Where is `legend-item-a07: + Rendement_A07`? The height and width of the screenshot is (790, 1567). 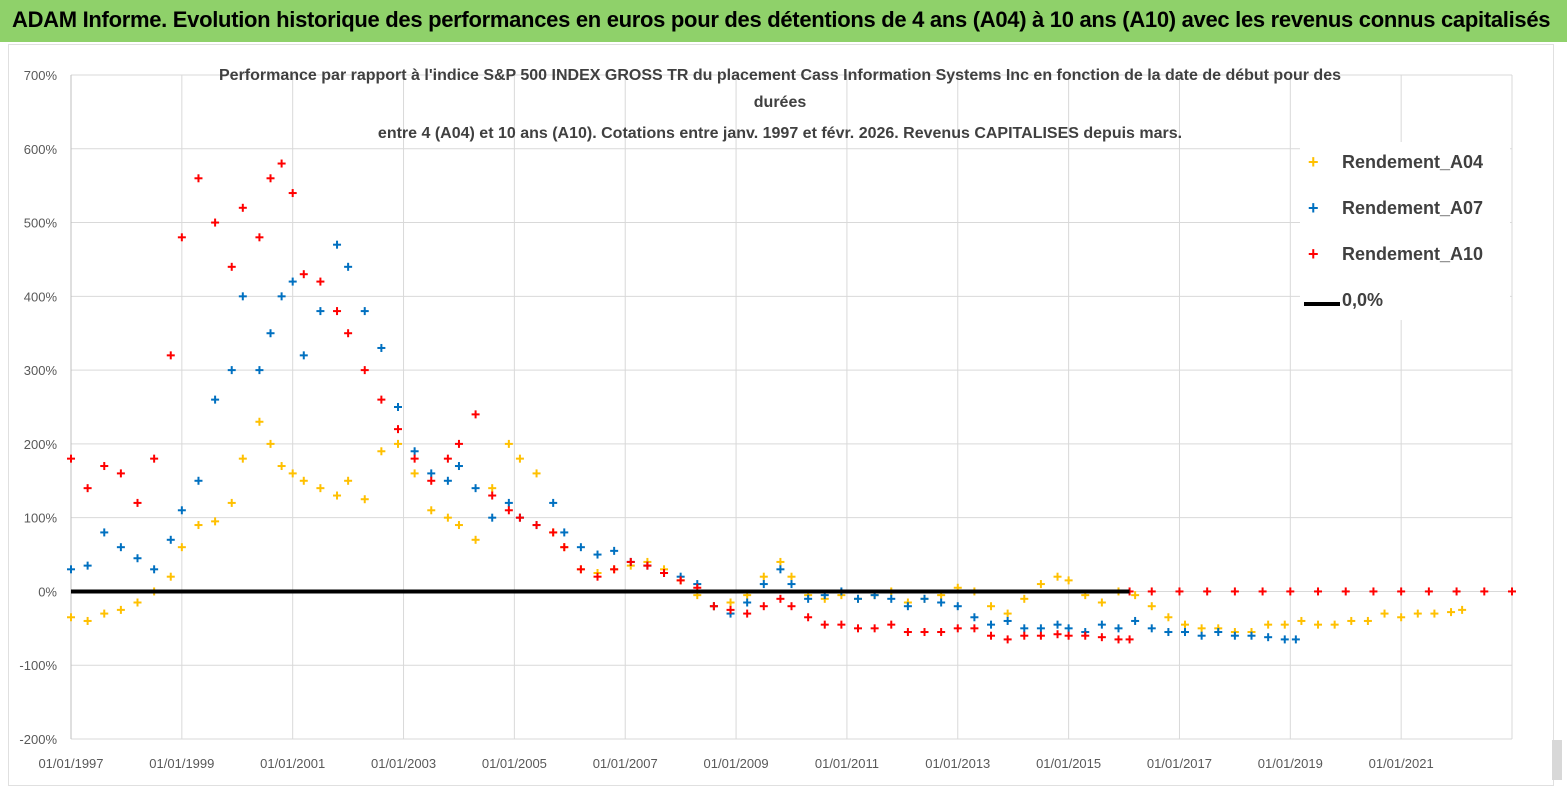
legend-item-a07: + Rendement_A07 is located at coordinates (1405, 211).